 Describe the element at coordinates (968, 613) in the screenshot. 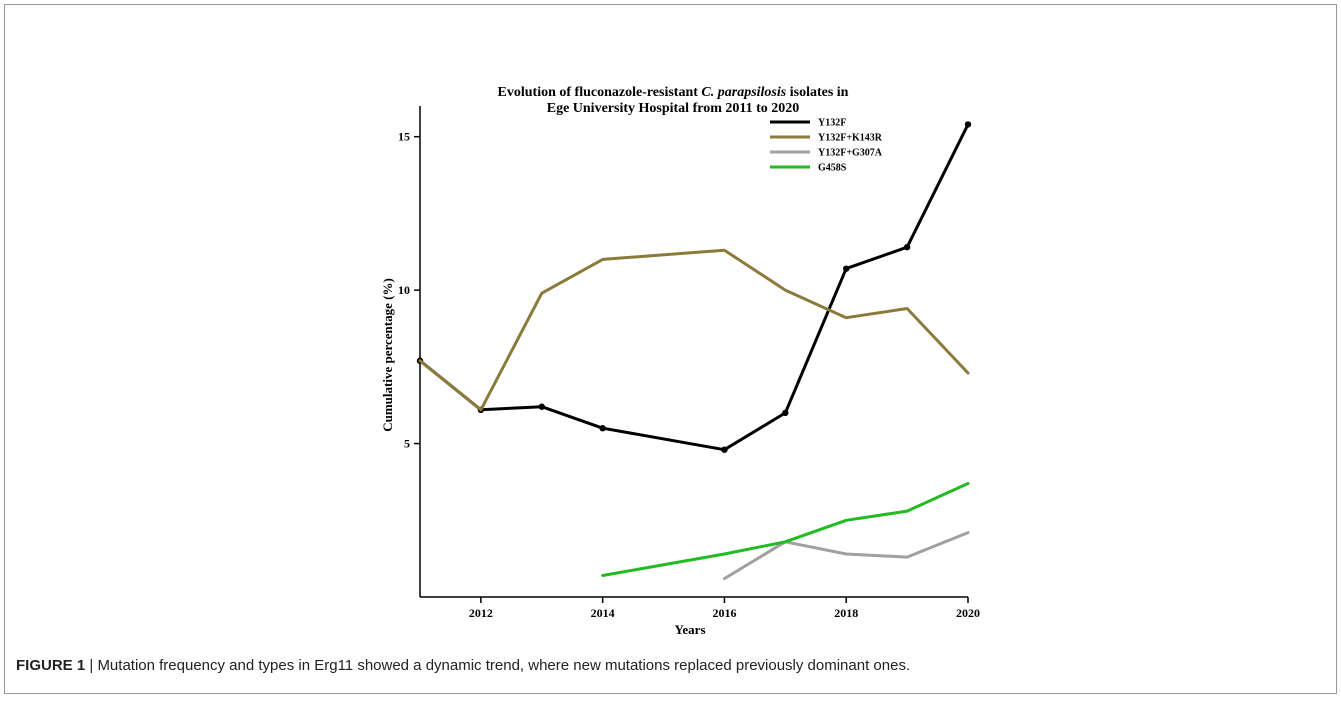

I see `x-tick-label: 2020` at that location.